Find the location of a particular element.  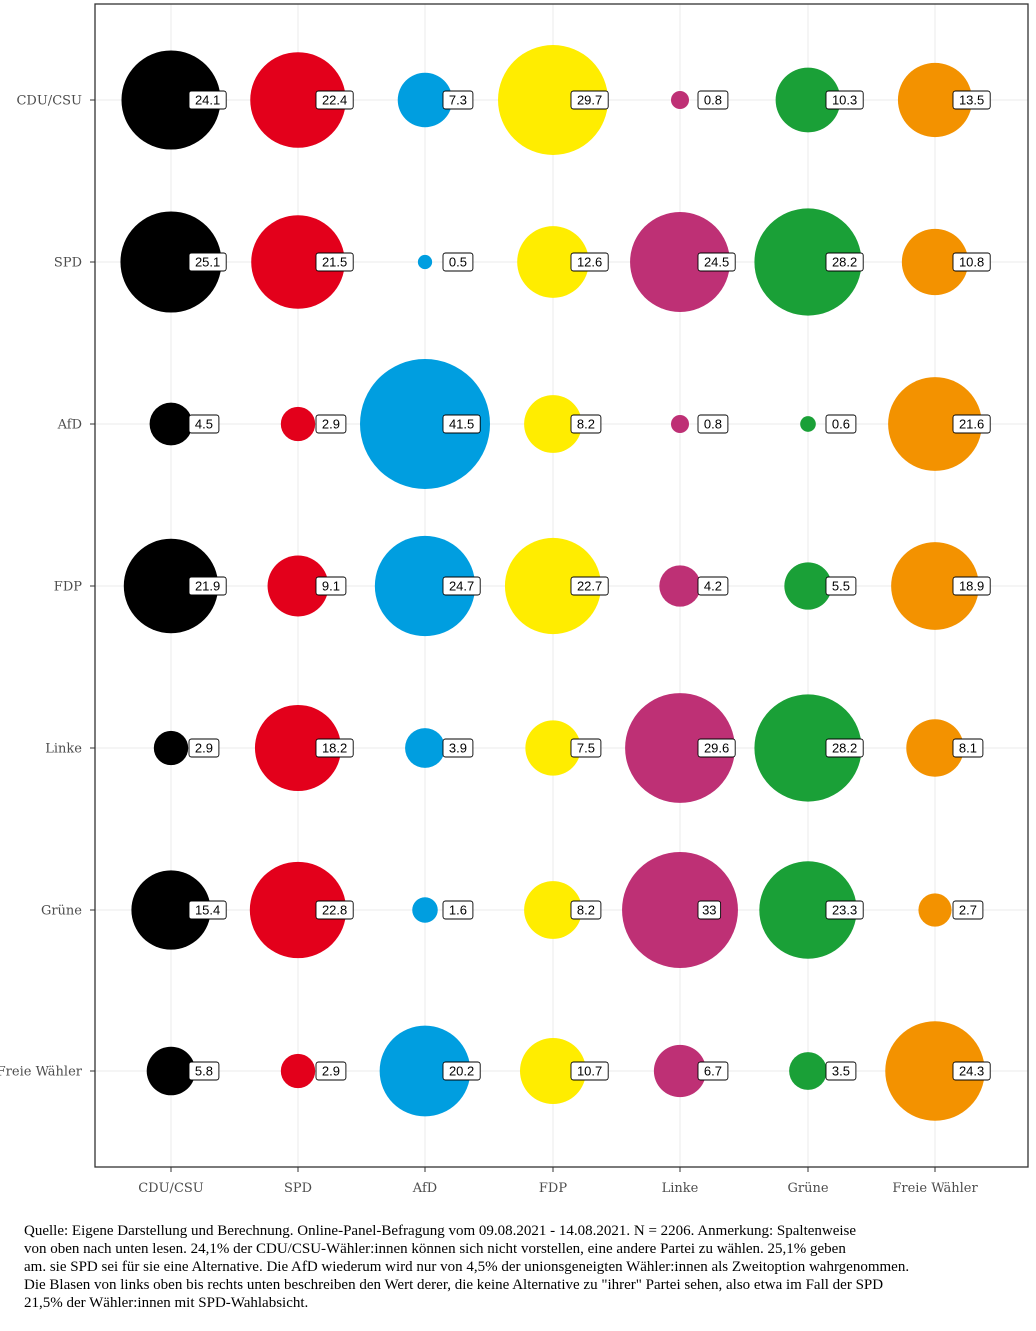

data-label-text: 4.2 is located at coordinates (713, 586).